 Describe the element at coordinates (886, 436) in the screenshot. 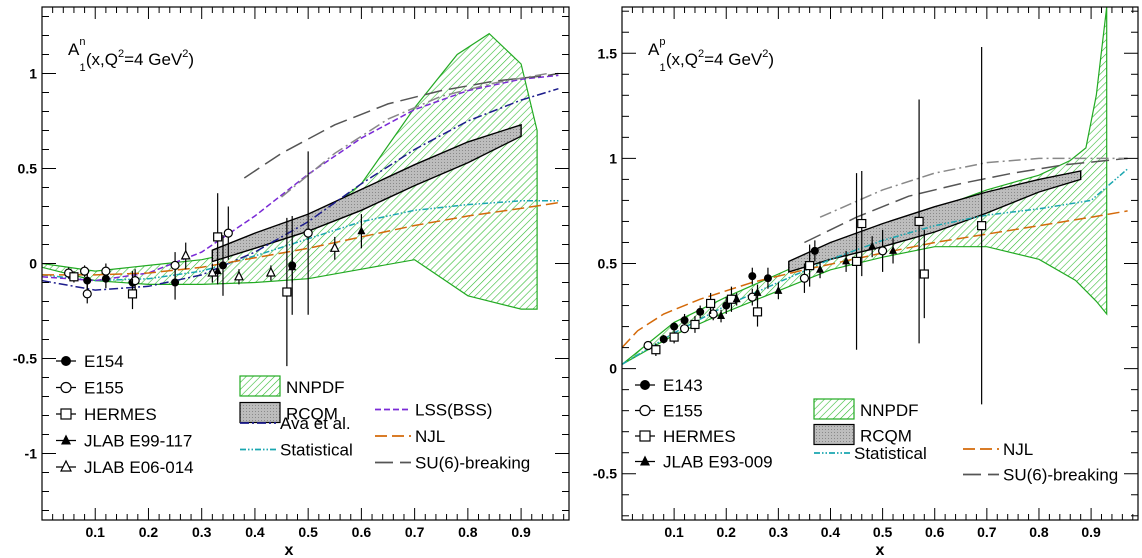

I see `legend-label: RCQM` at that location.